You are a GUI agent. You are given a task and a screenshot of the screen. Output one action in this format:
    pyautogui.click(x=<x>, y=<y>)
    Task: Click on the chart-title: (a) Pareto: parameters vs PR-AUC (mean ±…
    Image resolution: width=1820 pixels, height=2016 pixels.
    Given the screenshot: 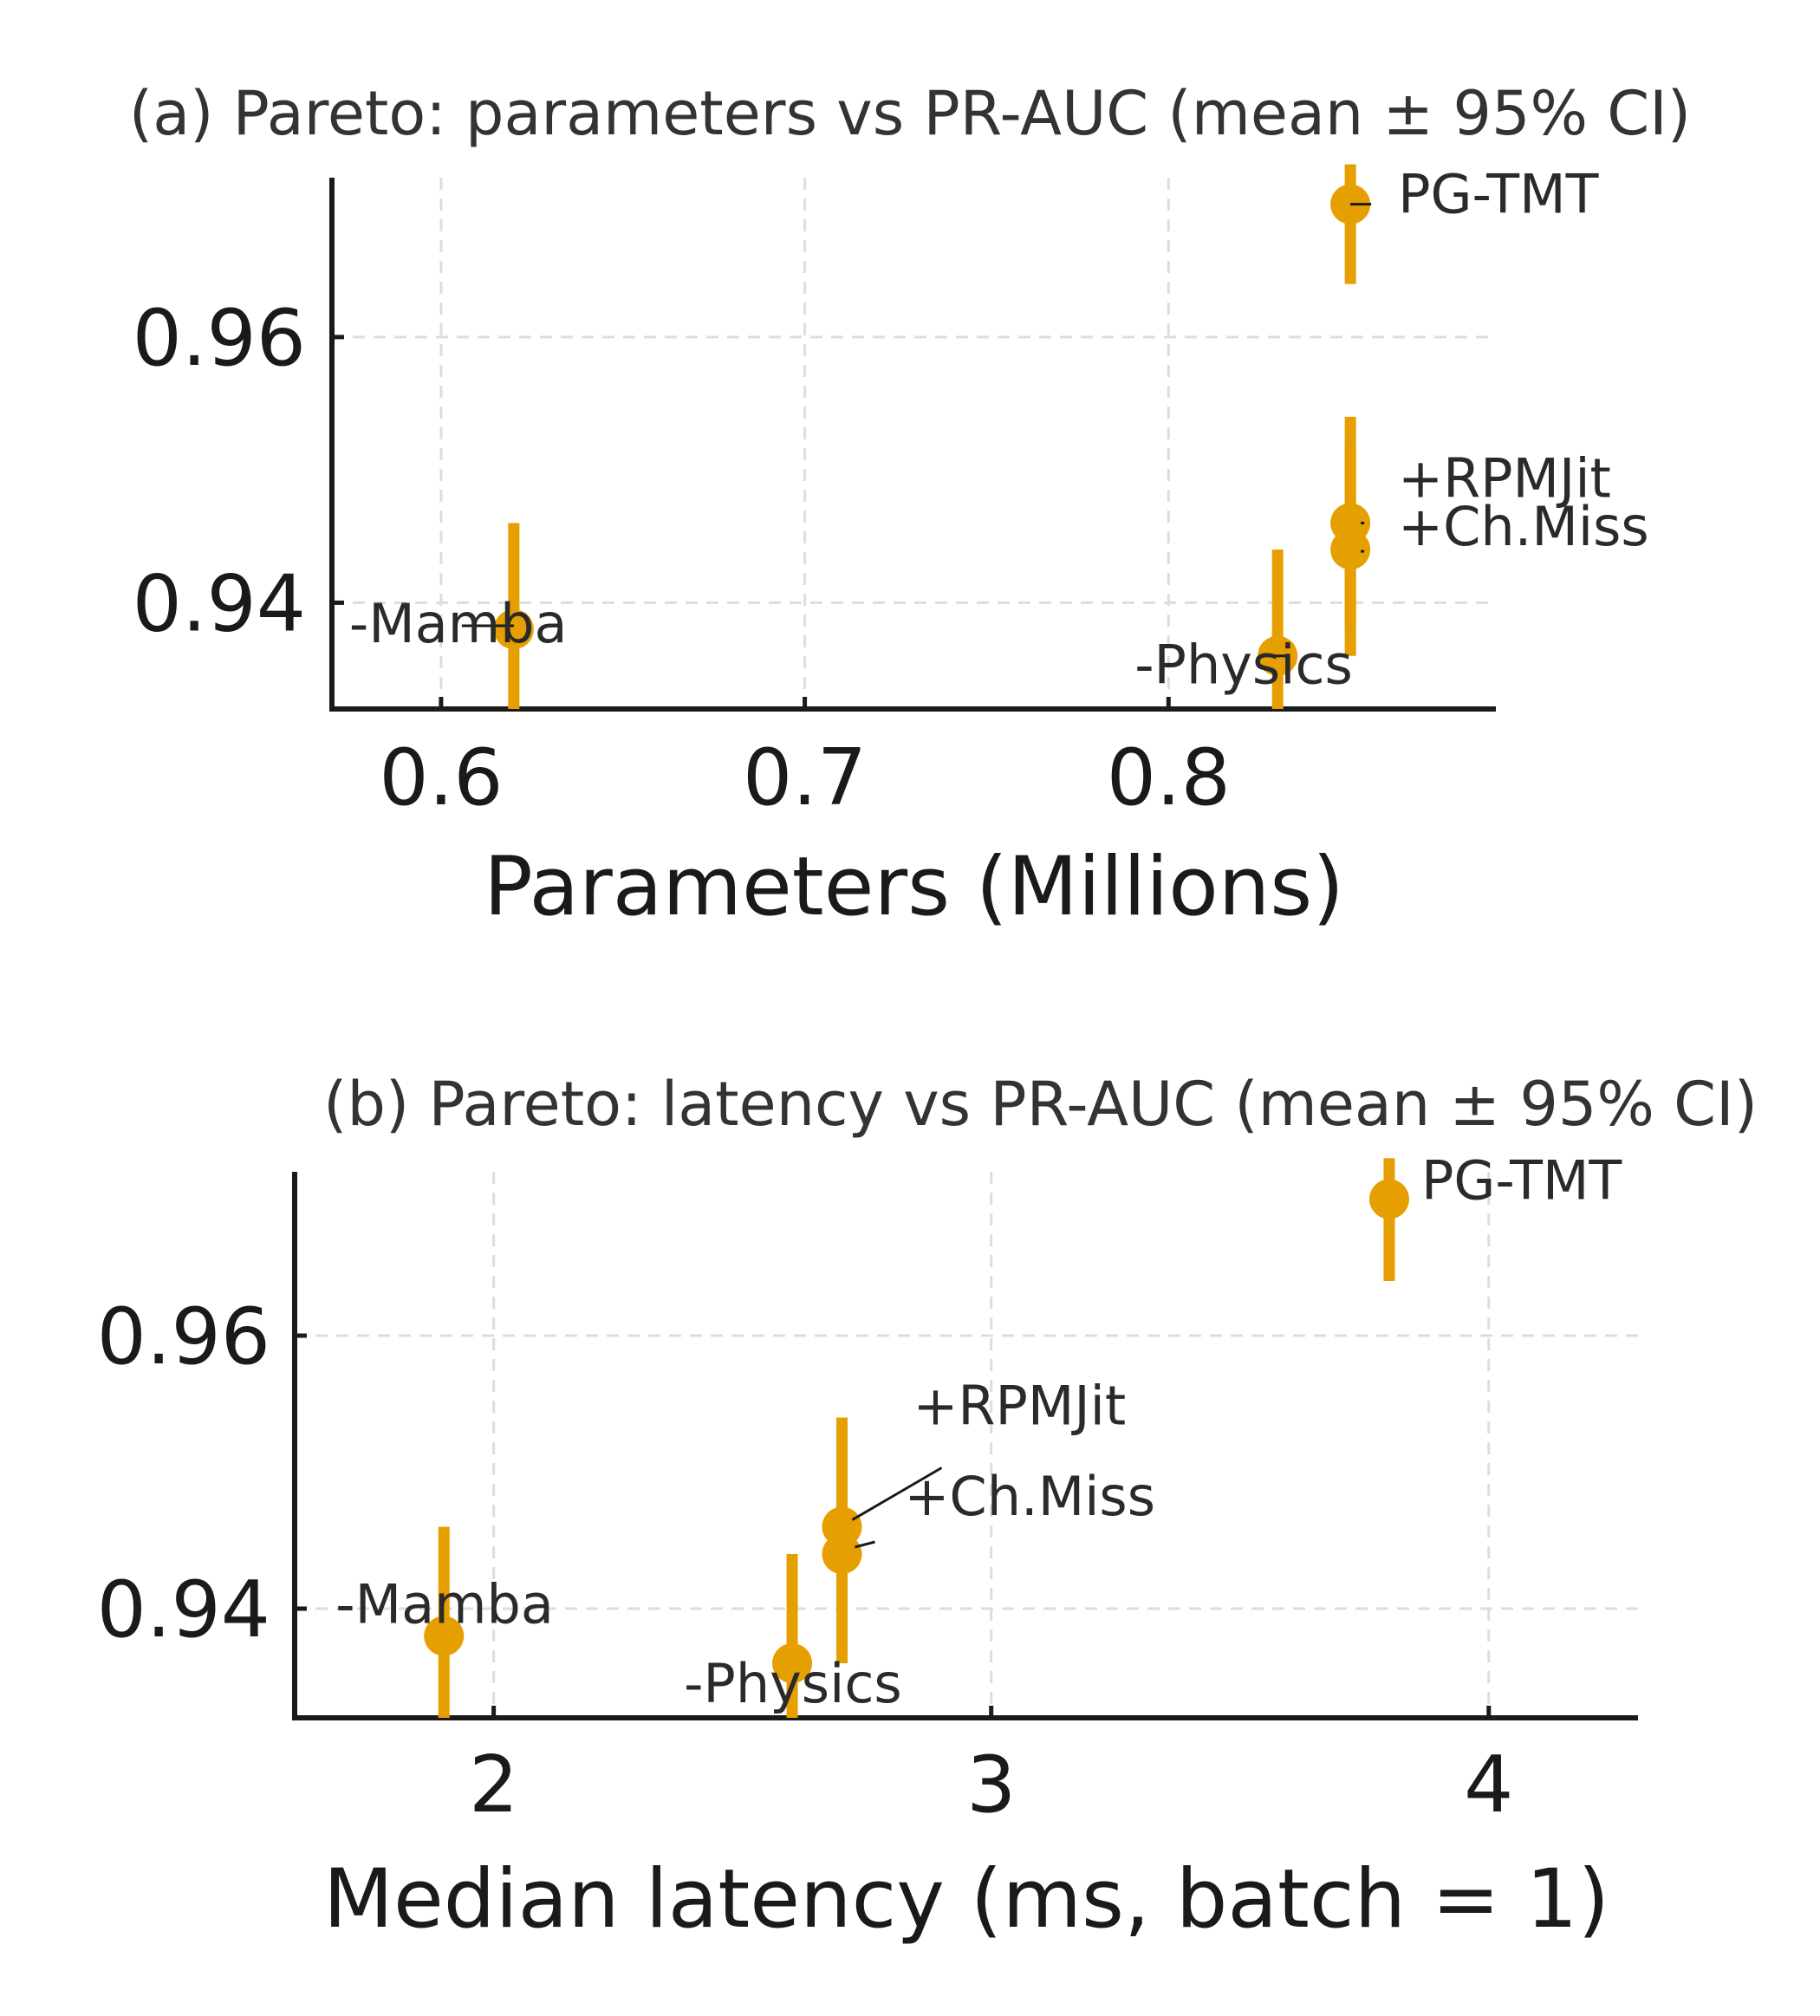 What is the action you would take?
    pyautogui.click(x=910, y=113)
    